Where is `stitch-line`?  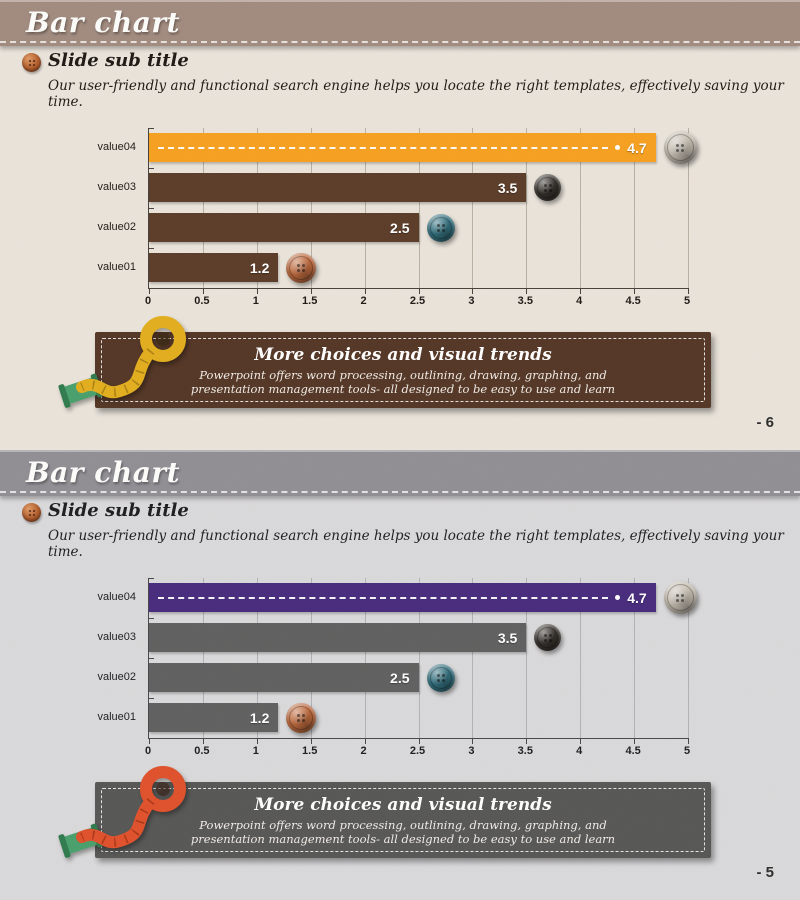 stitch-line is located at coordinates (400, 492).